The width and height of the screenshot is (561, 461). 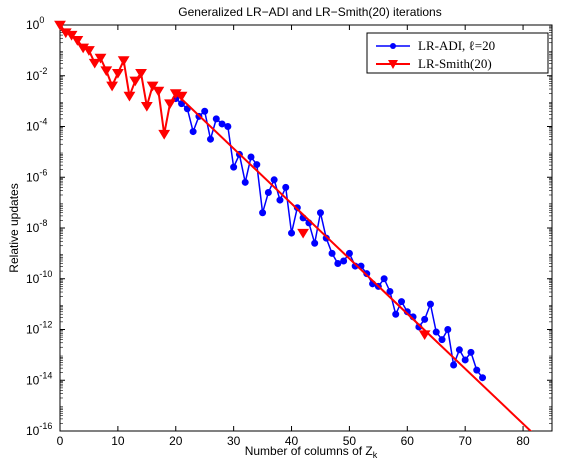 I want to click on y-tick-label: 10⁻¹², so click(x=39, y=328).